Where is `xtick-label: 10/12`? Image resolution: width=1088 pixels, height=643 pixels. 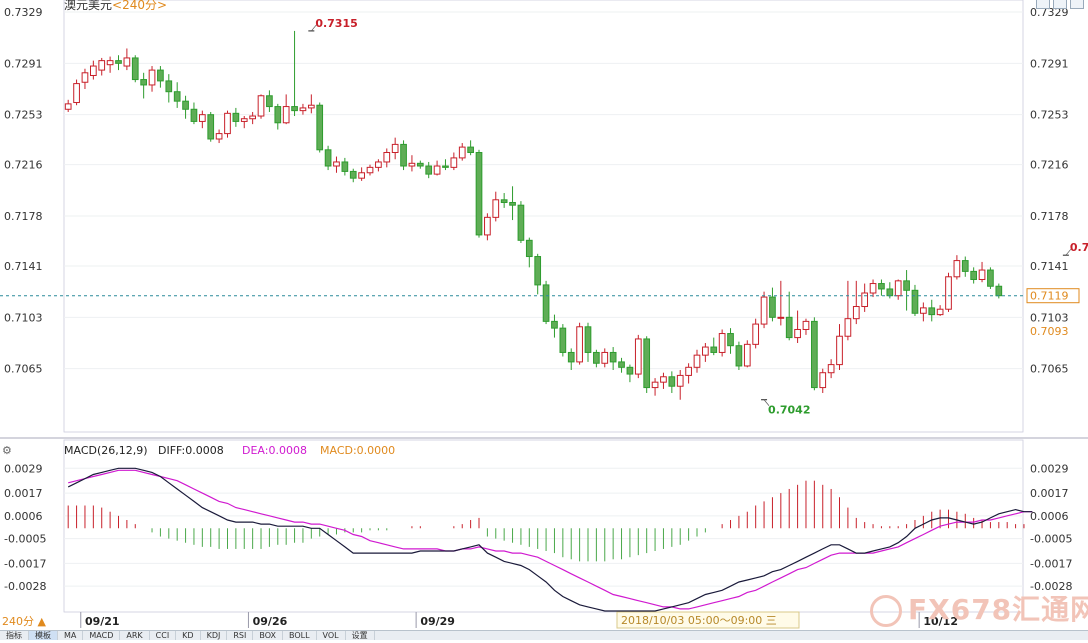
xtick-label: 10/12 is located at coordinates (940, 621).